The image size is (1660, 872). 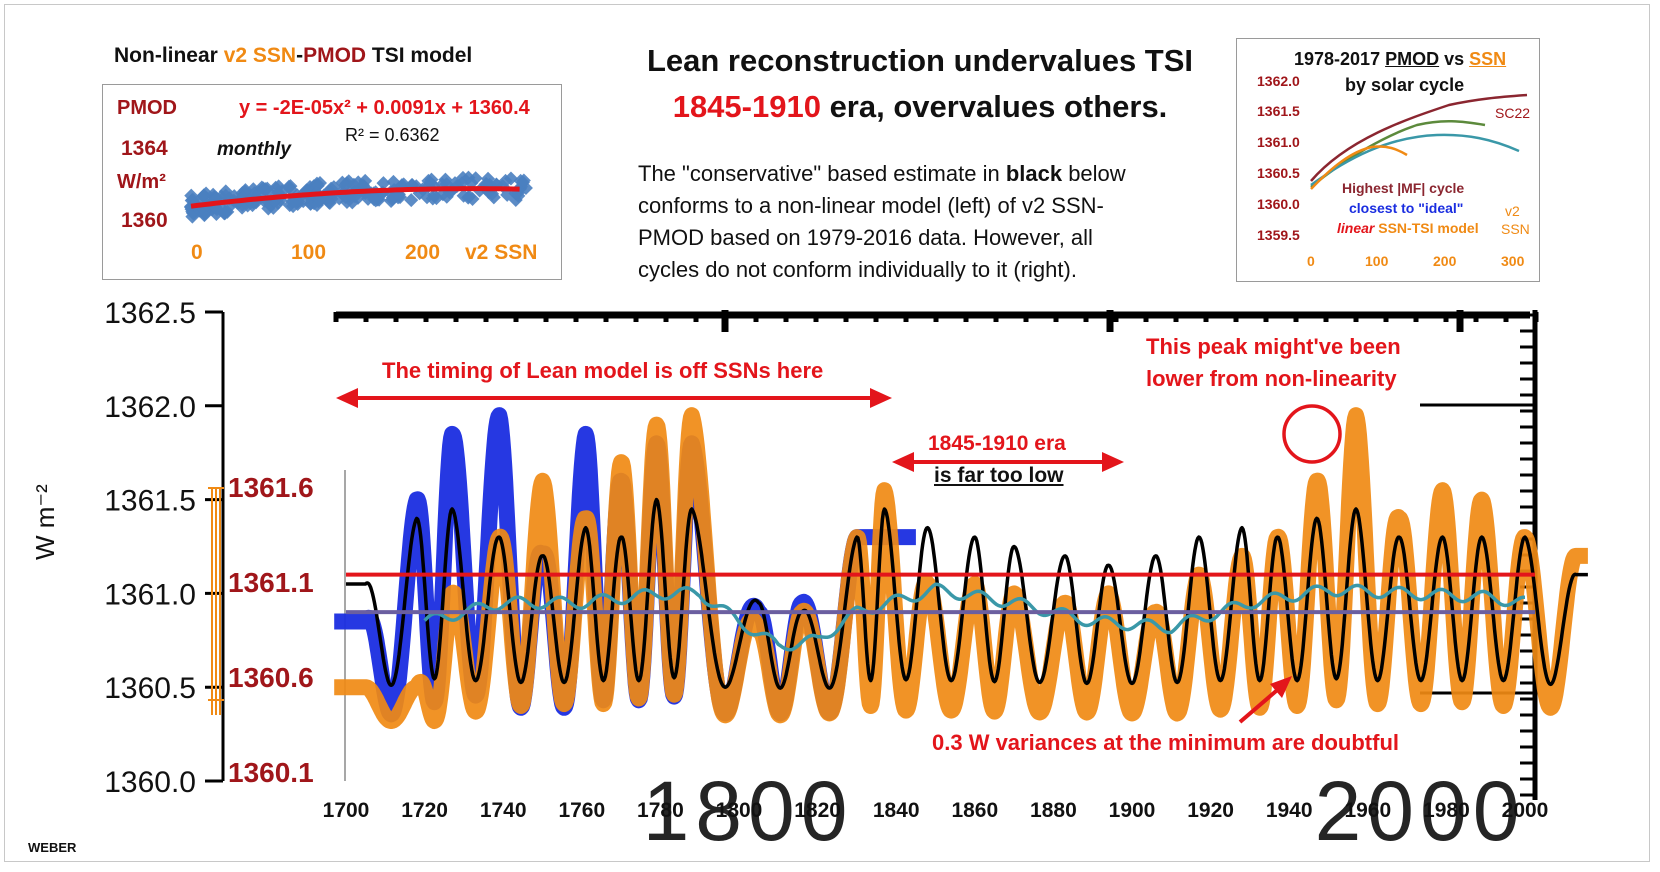 What do you see at coordinates (1488, 59) in the screenshot?
I see `inset-right-title-ssn: SSN` at bounding box center [1488, 59].